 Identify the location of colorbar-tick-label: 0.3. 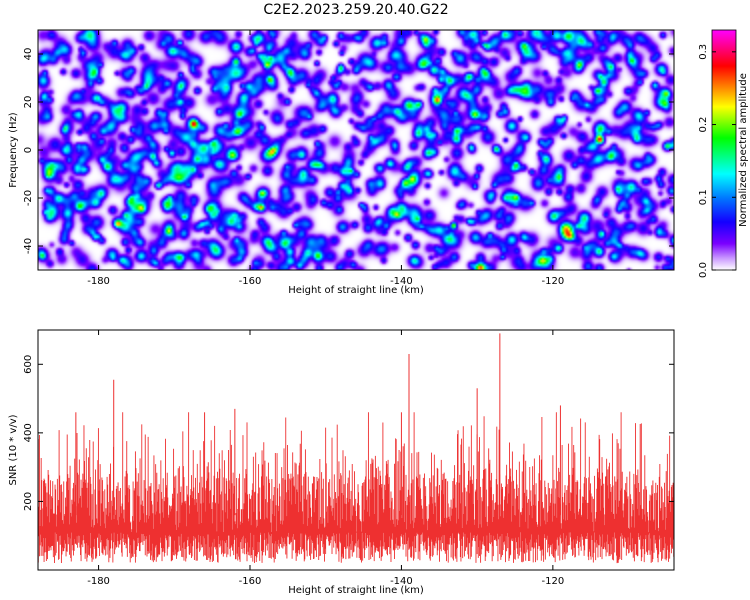
(703, 52).